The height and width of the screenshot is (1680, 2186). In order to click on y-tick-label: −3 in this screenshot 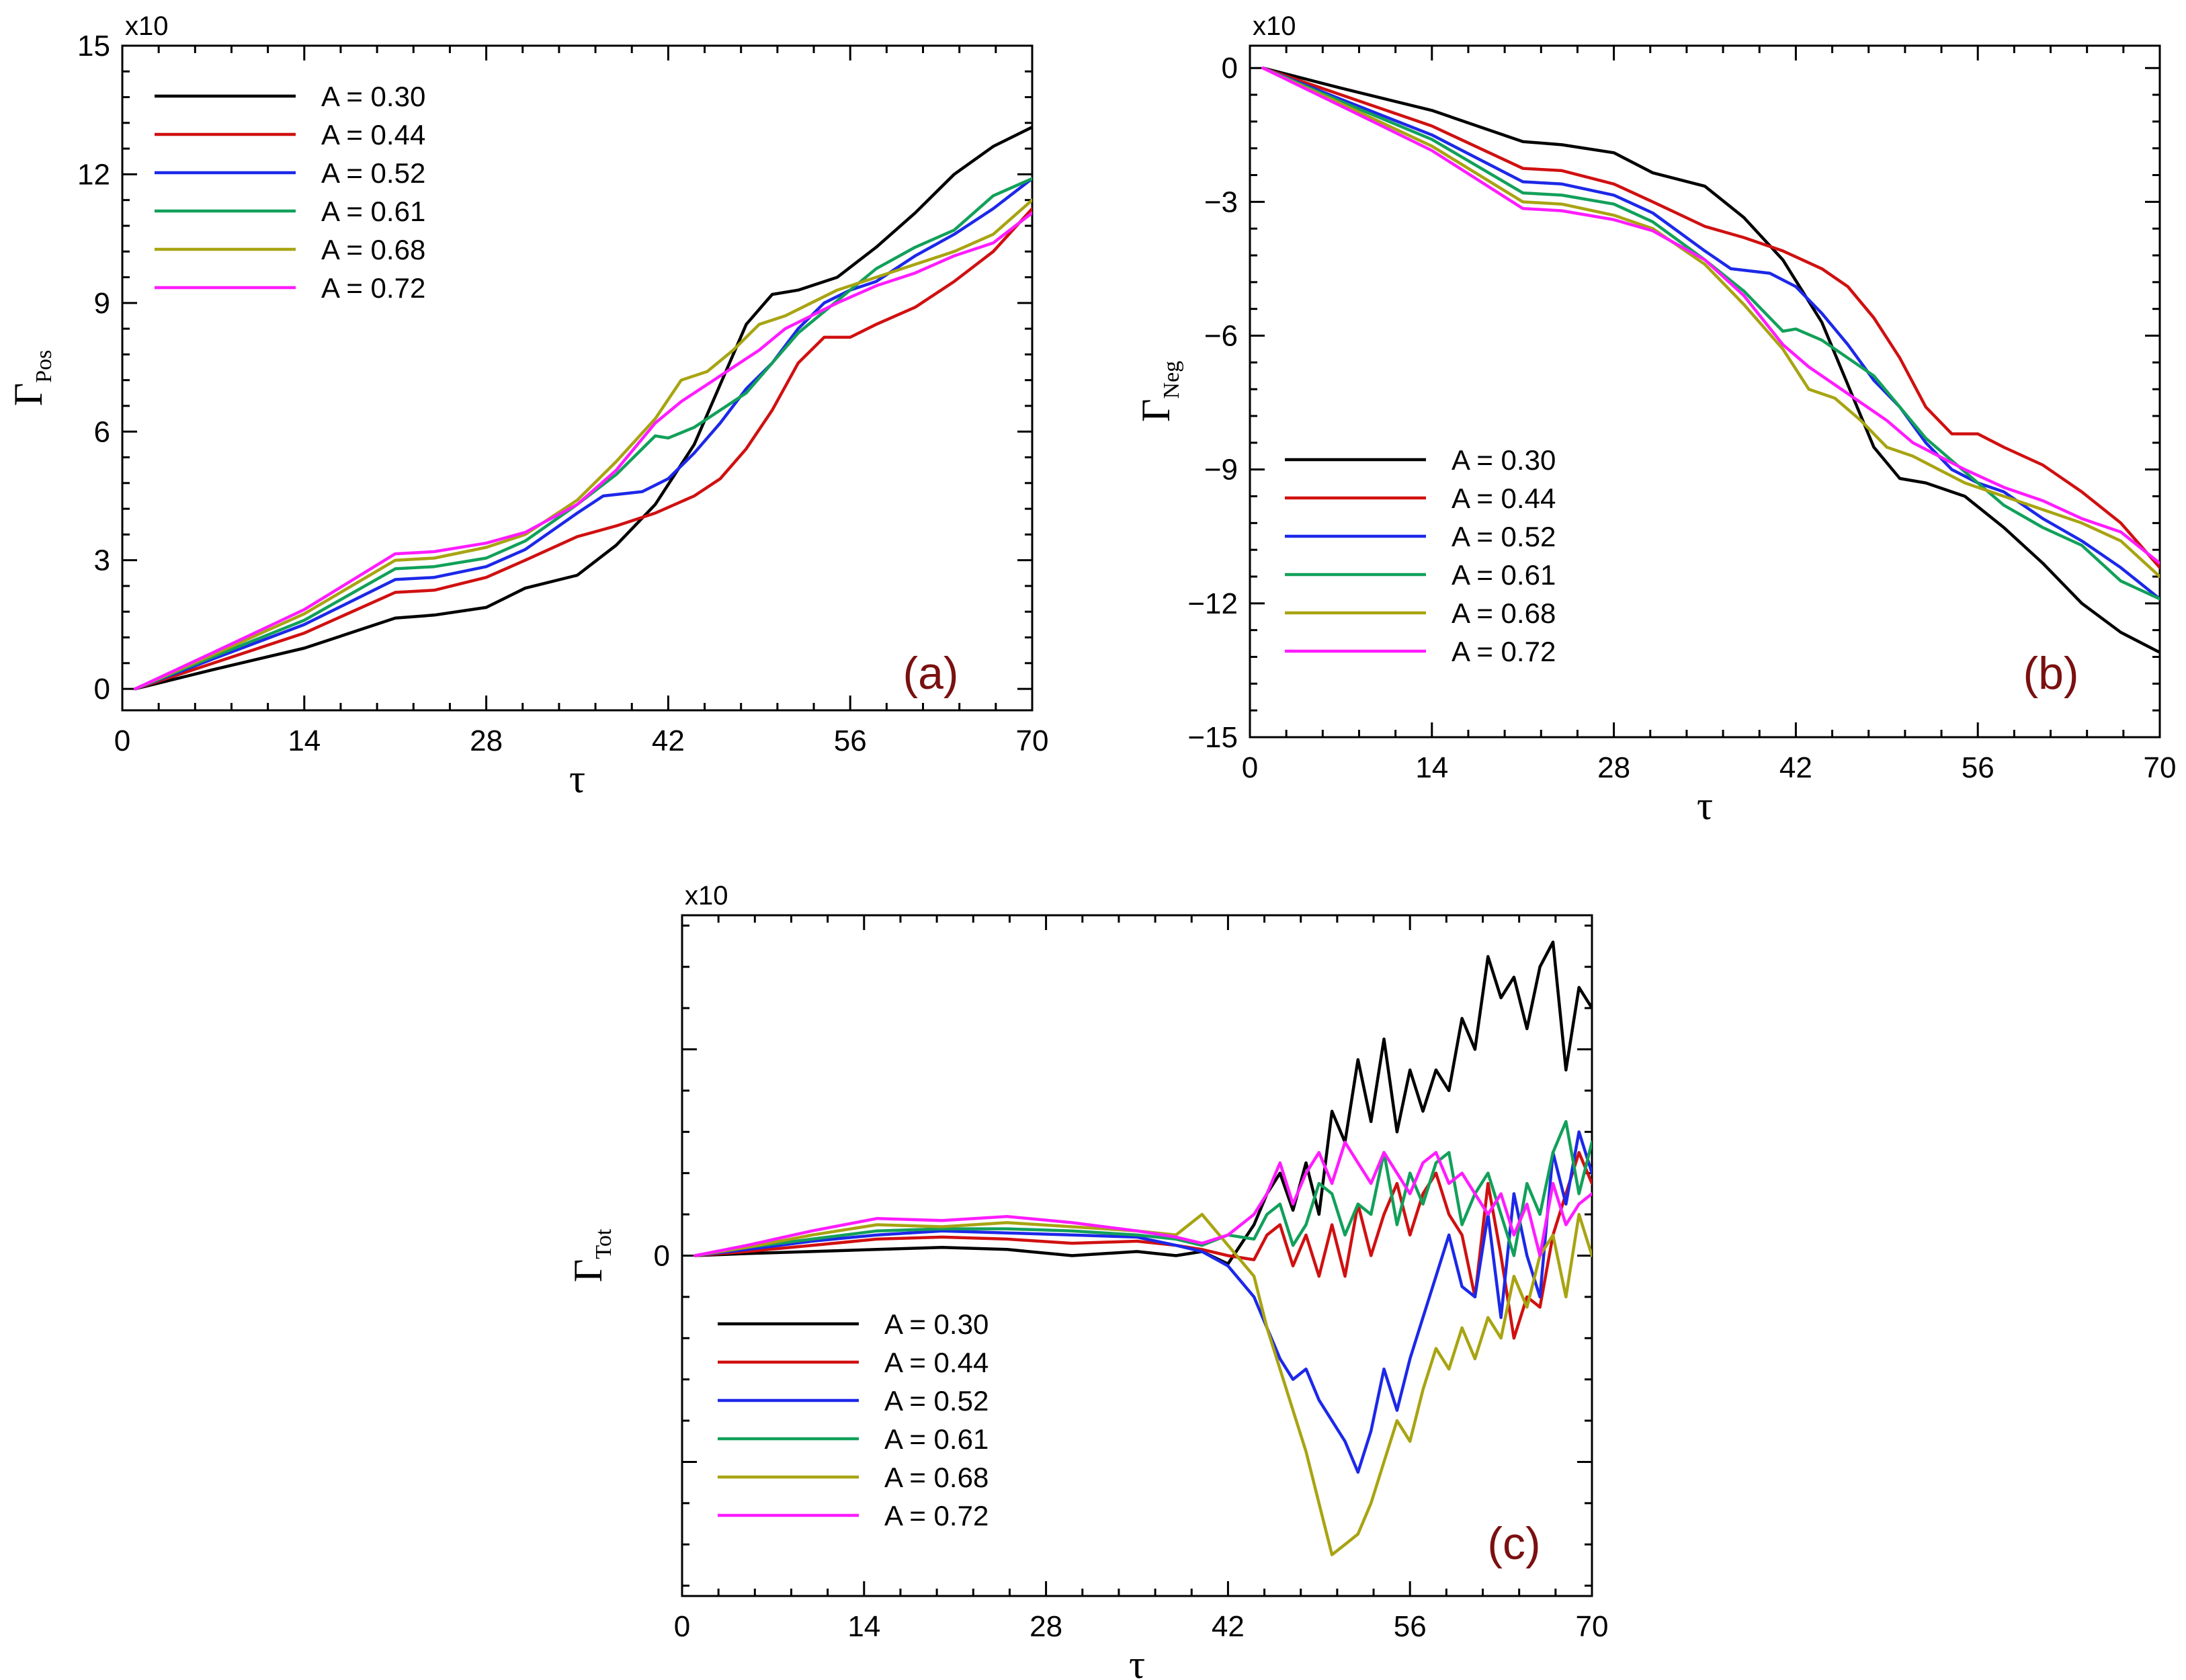, I will do `click(1221, 202)`.